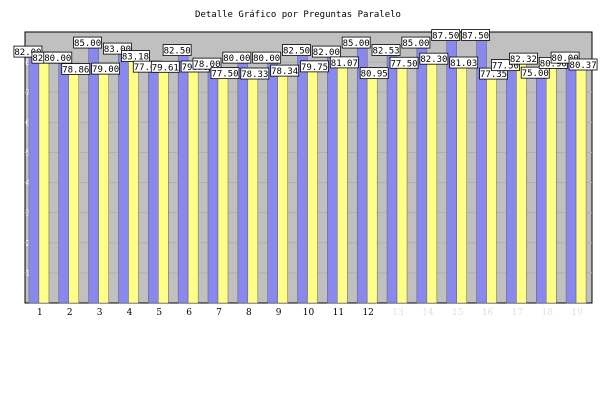 This screenshot has width=600, height=400. Describe the element at coordinates (249, 313) in the screenshot. I see `x-tick-label: 8` at that location.